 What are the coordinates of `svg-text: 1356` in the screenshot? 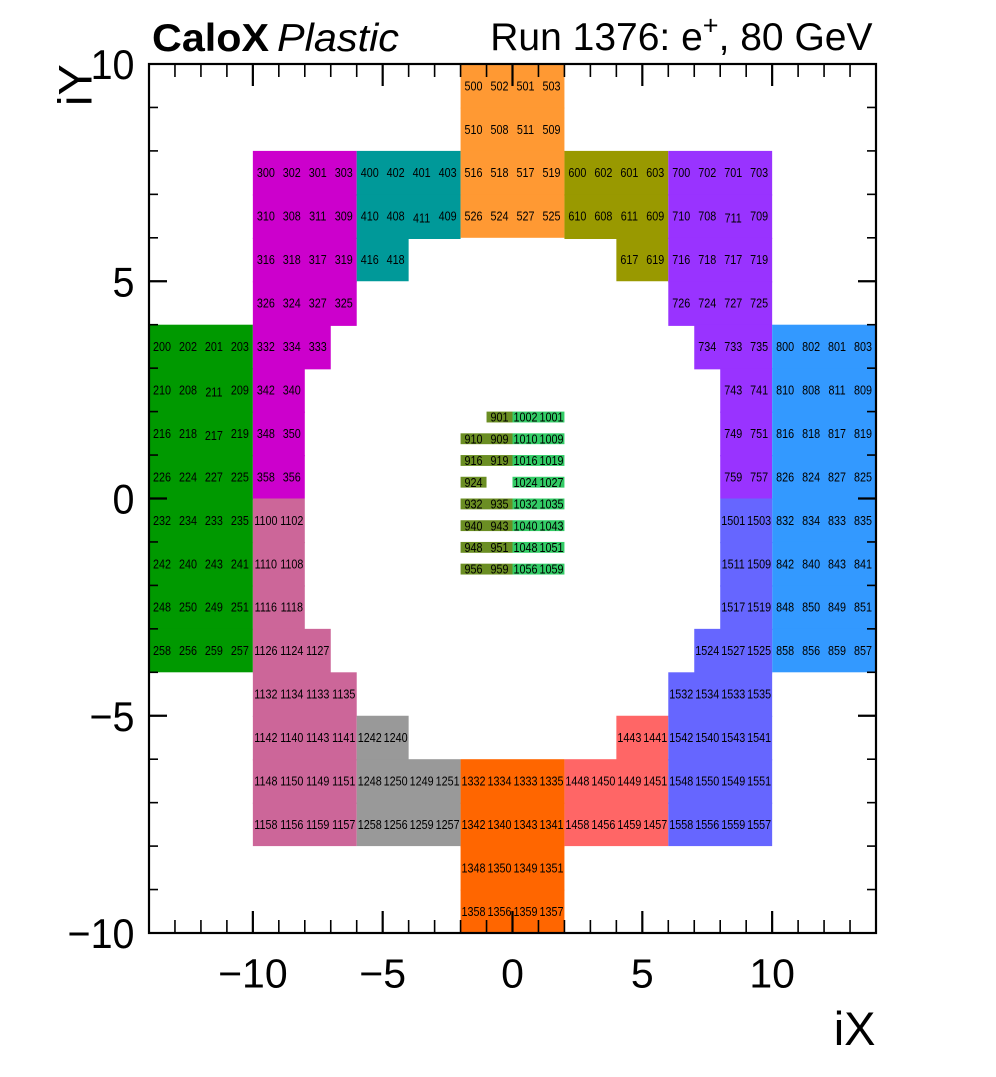 It's located at (500, 911).